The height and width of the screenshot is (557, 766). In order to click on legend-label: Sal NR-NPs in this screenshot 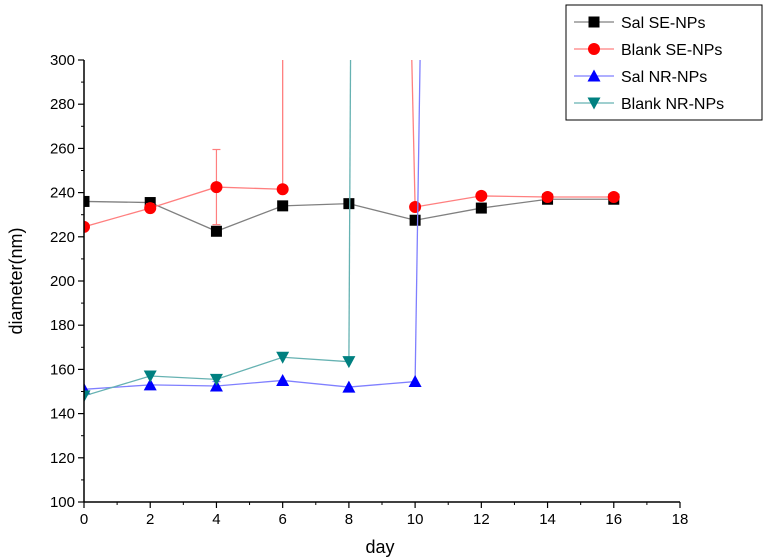, I will do `click(664, 77)`.